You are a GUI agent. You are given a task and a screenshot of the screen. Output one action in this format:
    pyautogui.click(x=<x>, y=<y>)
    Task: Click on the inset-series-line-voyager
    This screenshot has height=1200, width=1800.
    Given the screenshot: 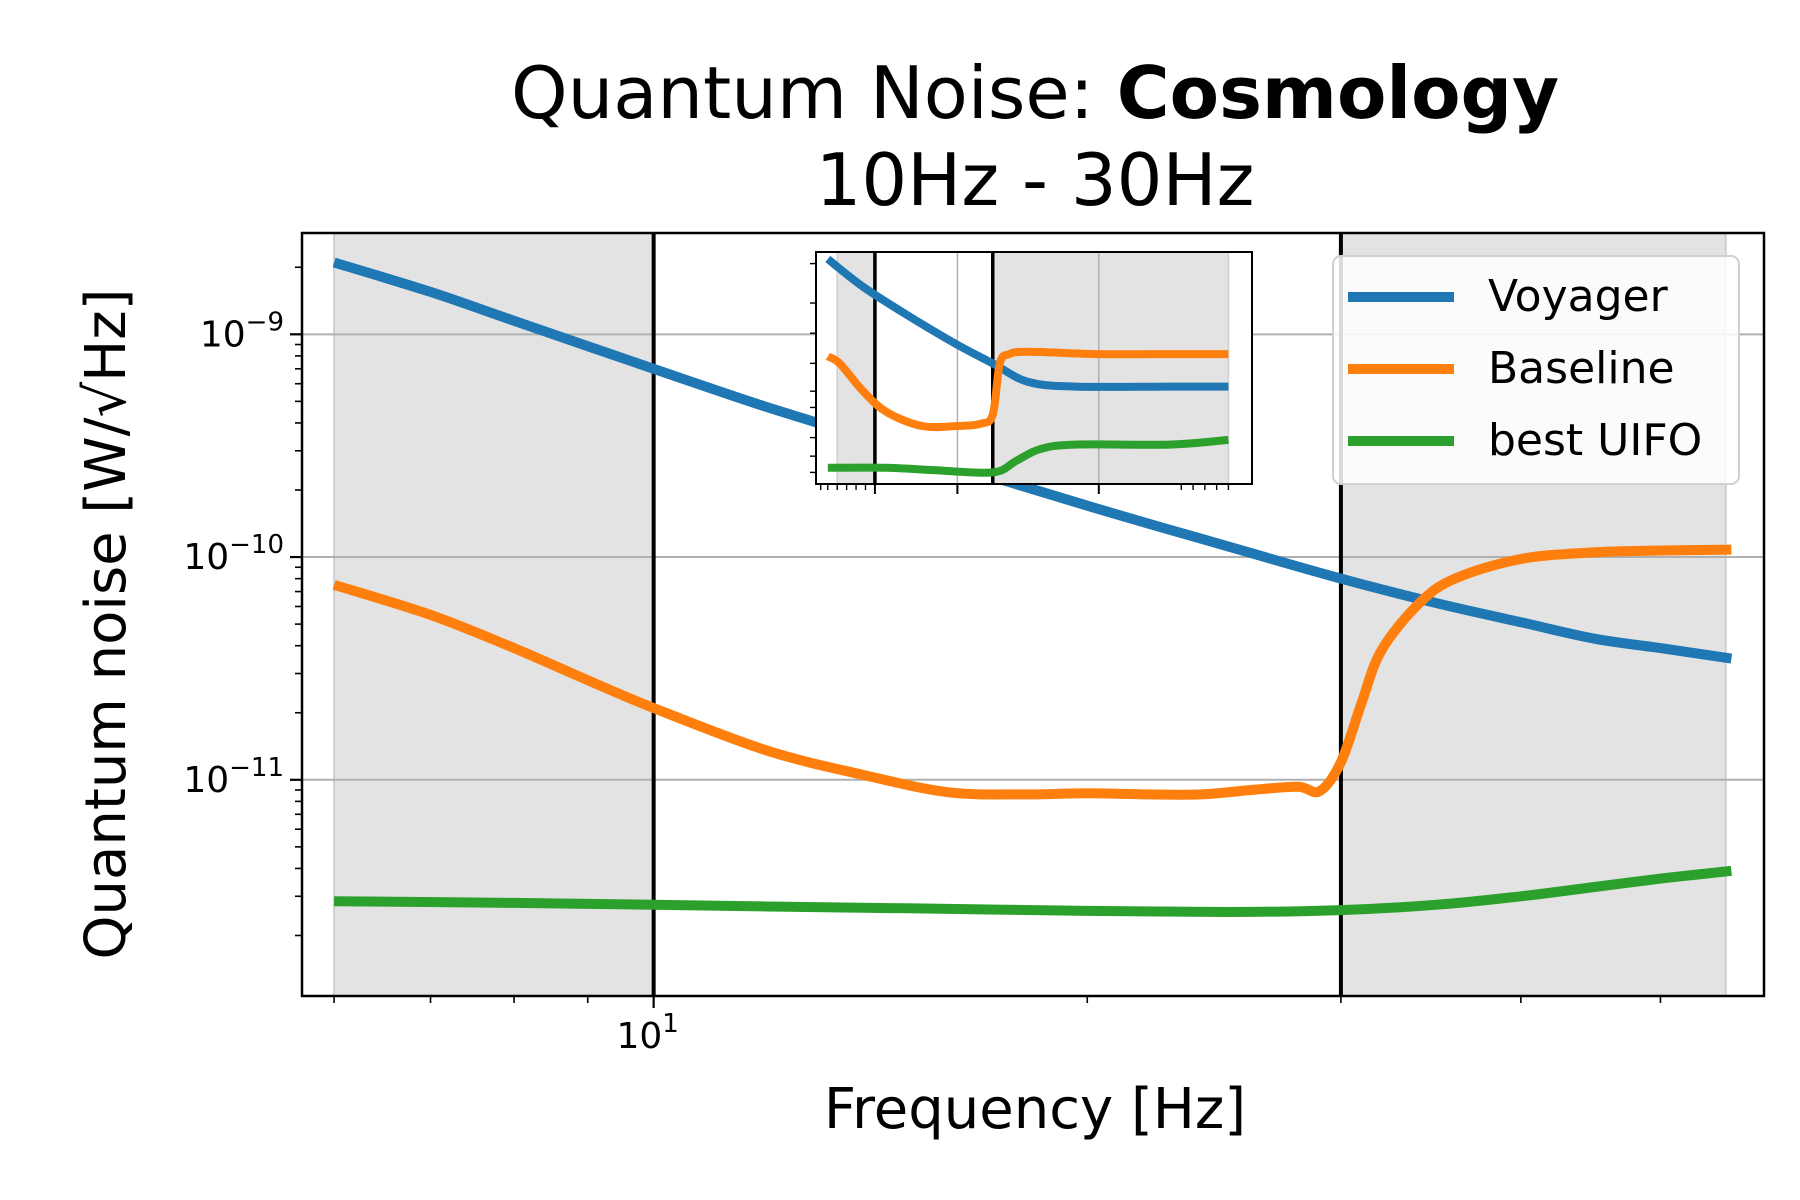 What is the action you would take?
    pyautogui.click(x=1027, y=323)
    